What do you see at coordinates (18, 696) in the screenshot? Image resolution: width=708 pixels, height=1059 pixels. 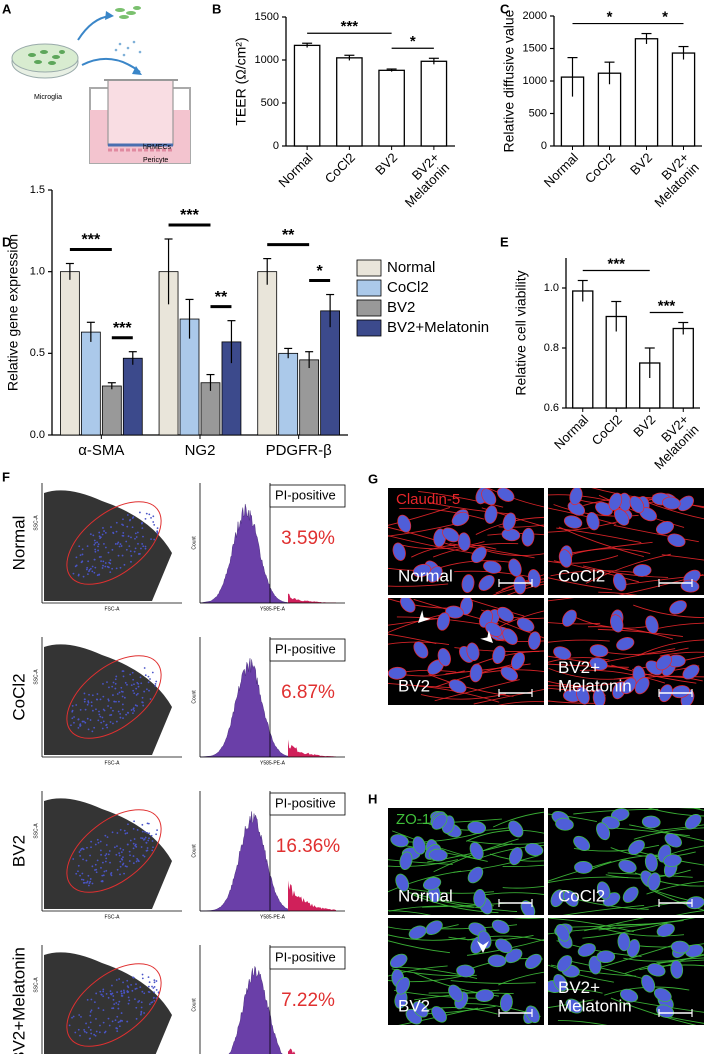 I see `row-label: CoCl2` at bounding box center [18, 696].